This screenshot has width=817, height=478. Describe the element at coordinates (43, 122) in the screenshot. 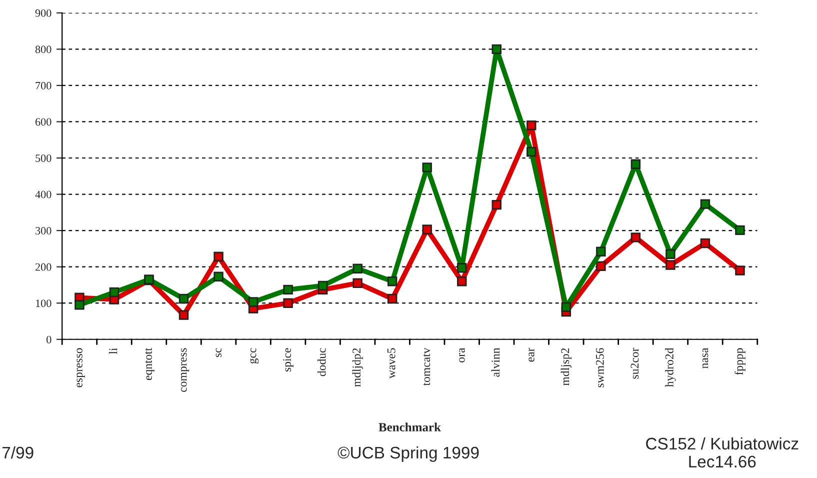

I see `y-tick-label: 600` at that location.